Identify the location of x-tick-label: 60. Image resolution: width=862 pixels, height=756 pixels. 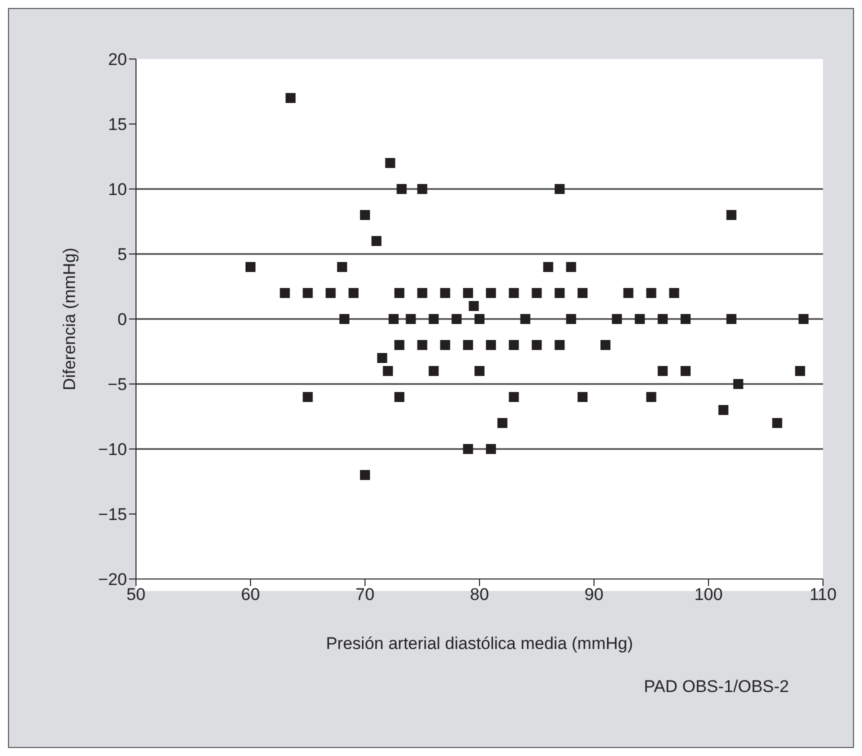
(250, 594).